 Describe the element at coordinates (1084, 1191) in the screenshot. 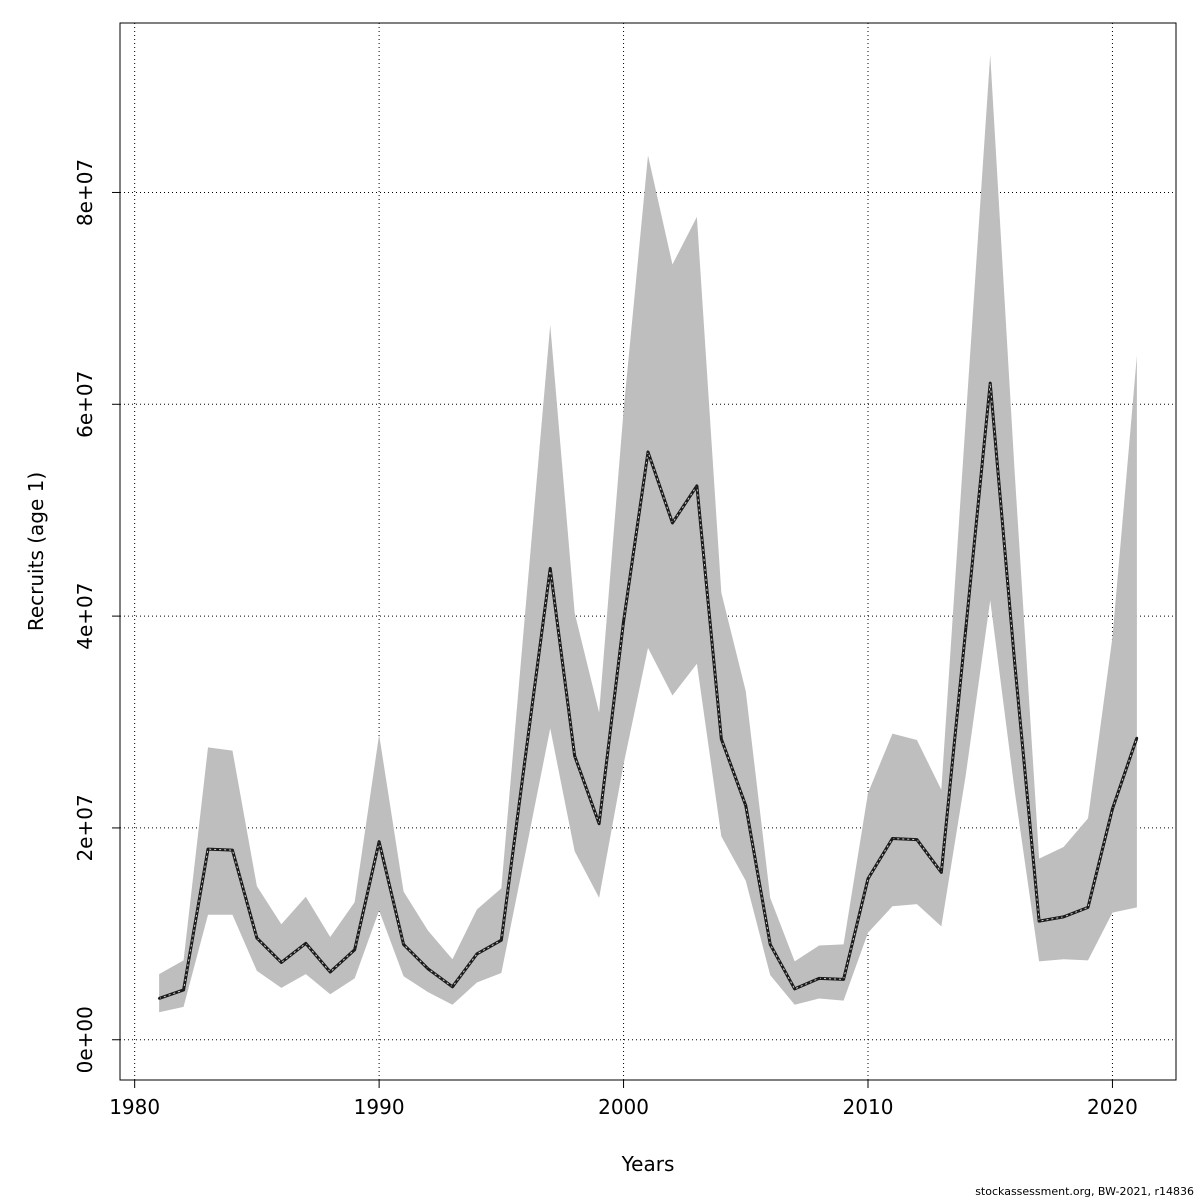

I see `footer-note: stockassessment.org, BW-2021, r14836` at that location.